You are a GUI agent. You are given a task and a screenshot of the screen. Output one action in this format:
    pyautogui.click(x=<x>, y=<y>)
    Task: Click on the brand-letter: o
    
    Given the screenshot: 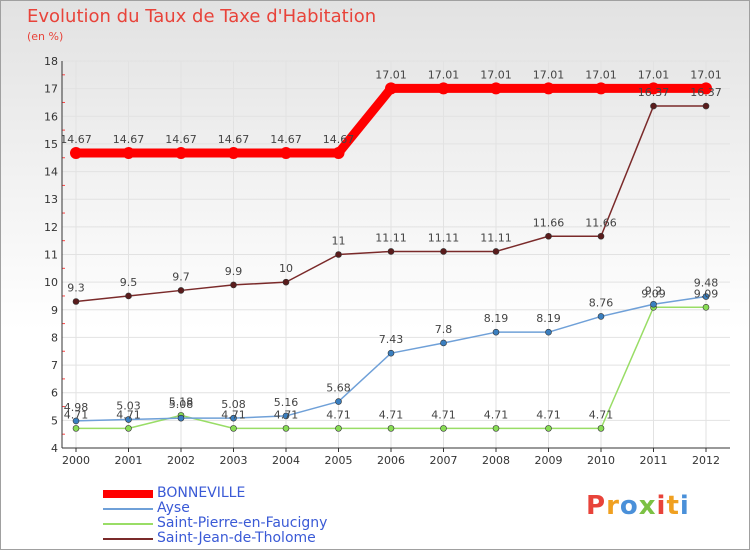 What is the action you would take?
    pyautogui.click(x=629, y=506)
    